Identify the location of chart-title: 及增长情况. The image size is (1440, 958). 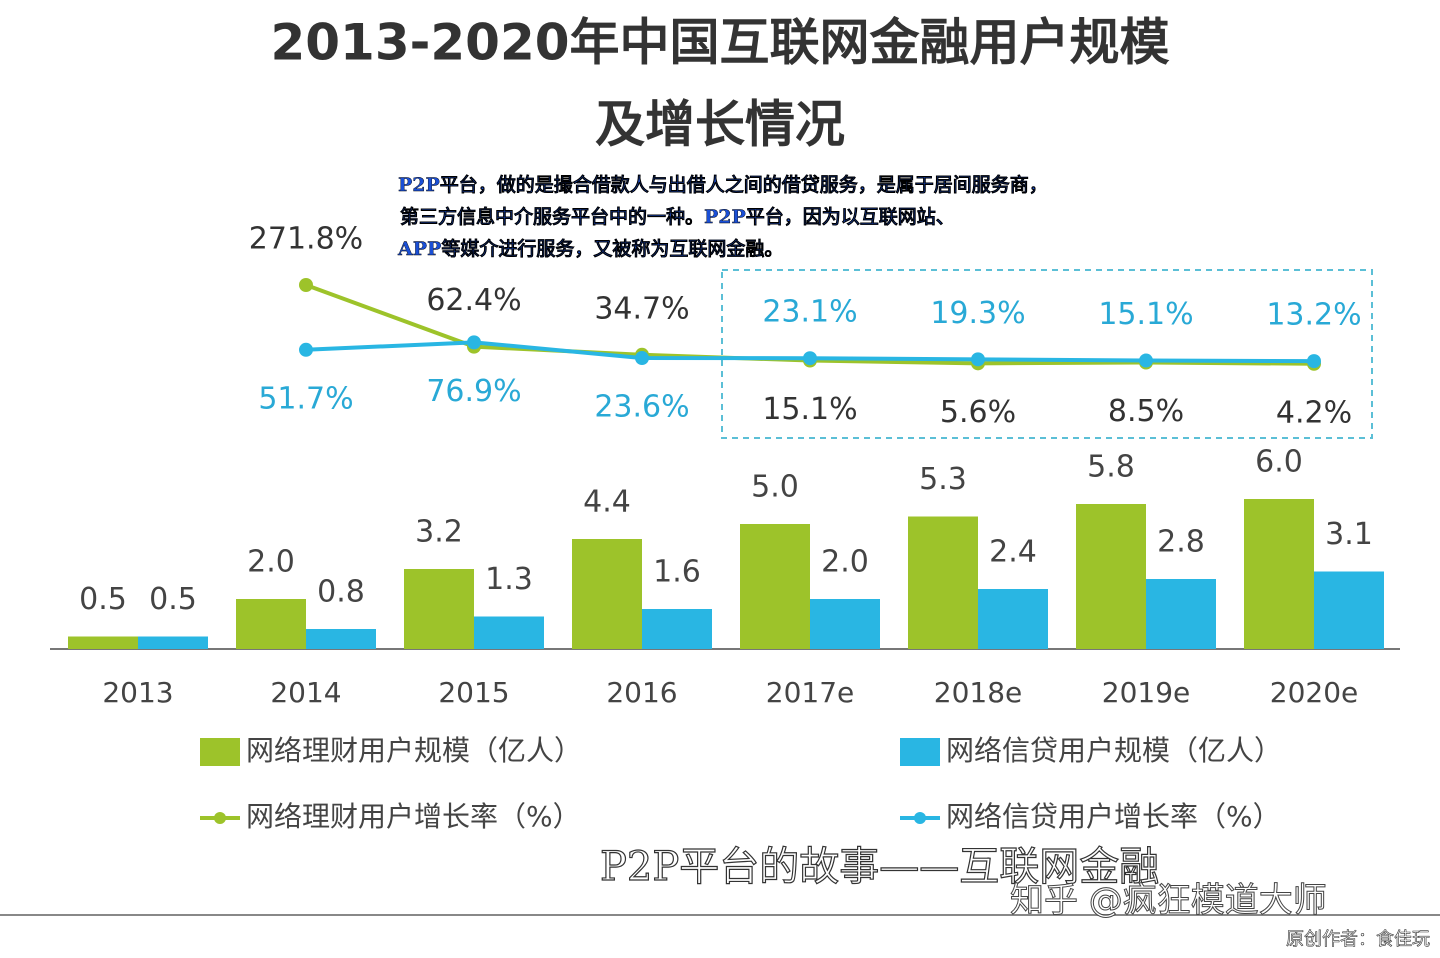
(720, 125).